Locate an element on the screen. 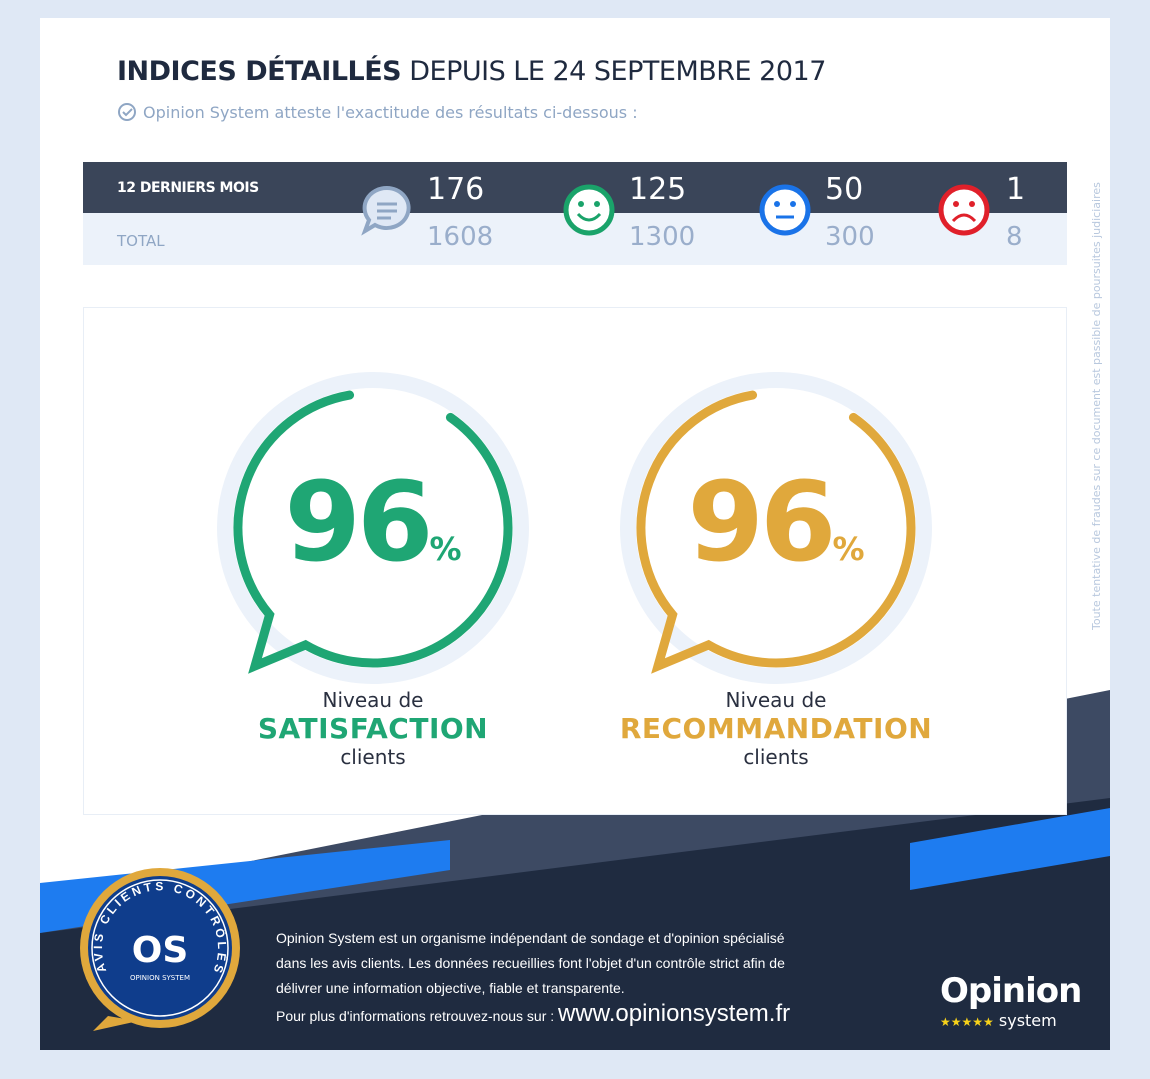  title-bold: INDICES DÉTAILLÉS is located at coordinates (259, 71).